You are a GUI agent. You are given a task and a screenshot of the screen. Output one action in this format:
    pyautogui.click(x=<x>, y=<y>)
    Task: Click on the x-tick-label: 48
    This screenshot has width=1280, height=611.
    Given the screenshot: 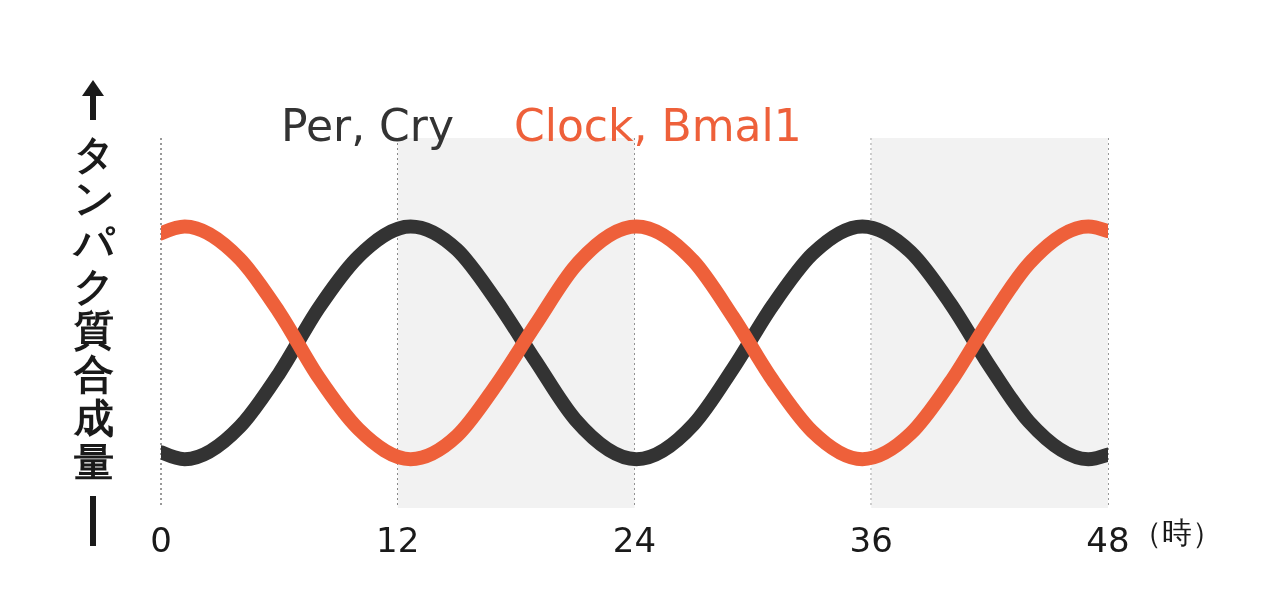 What is the action you would take?
    pyautogui.click(x=1108, y=540)
    